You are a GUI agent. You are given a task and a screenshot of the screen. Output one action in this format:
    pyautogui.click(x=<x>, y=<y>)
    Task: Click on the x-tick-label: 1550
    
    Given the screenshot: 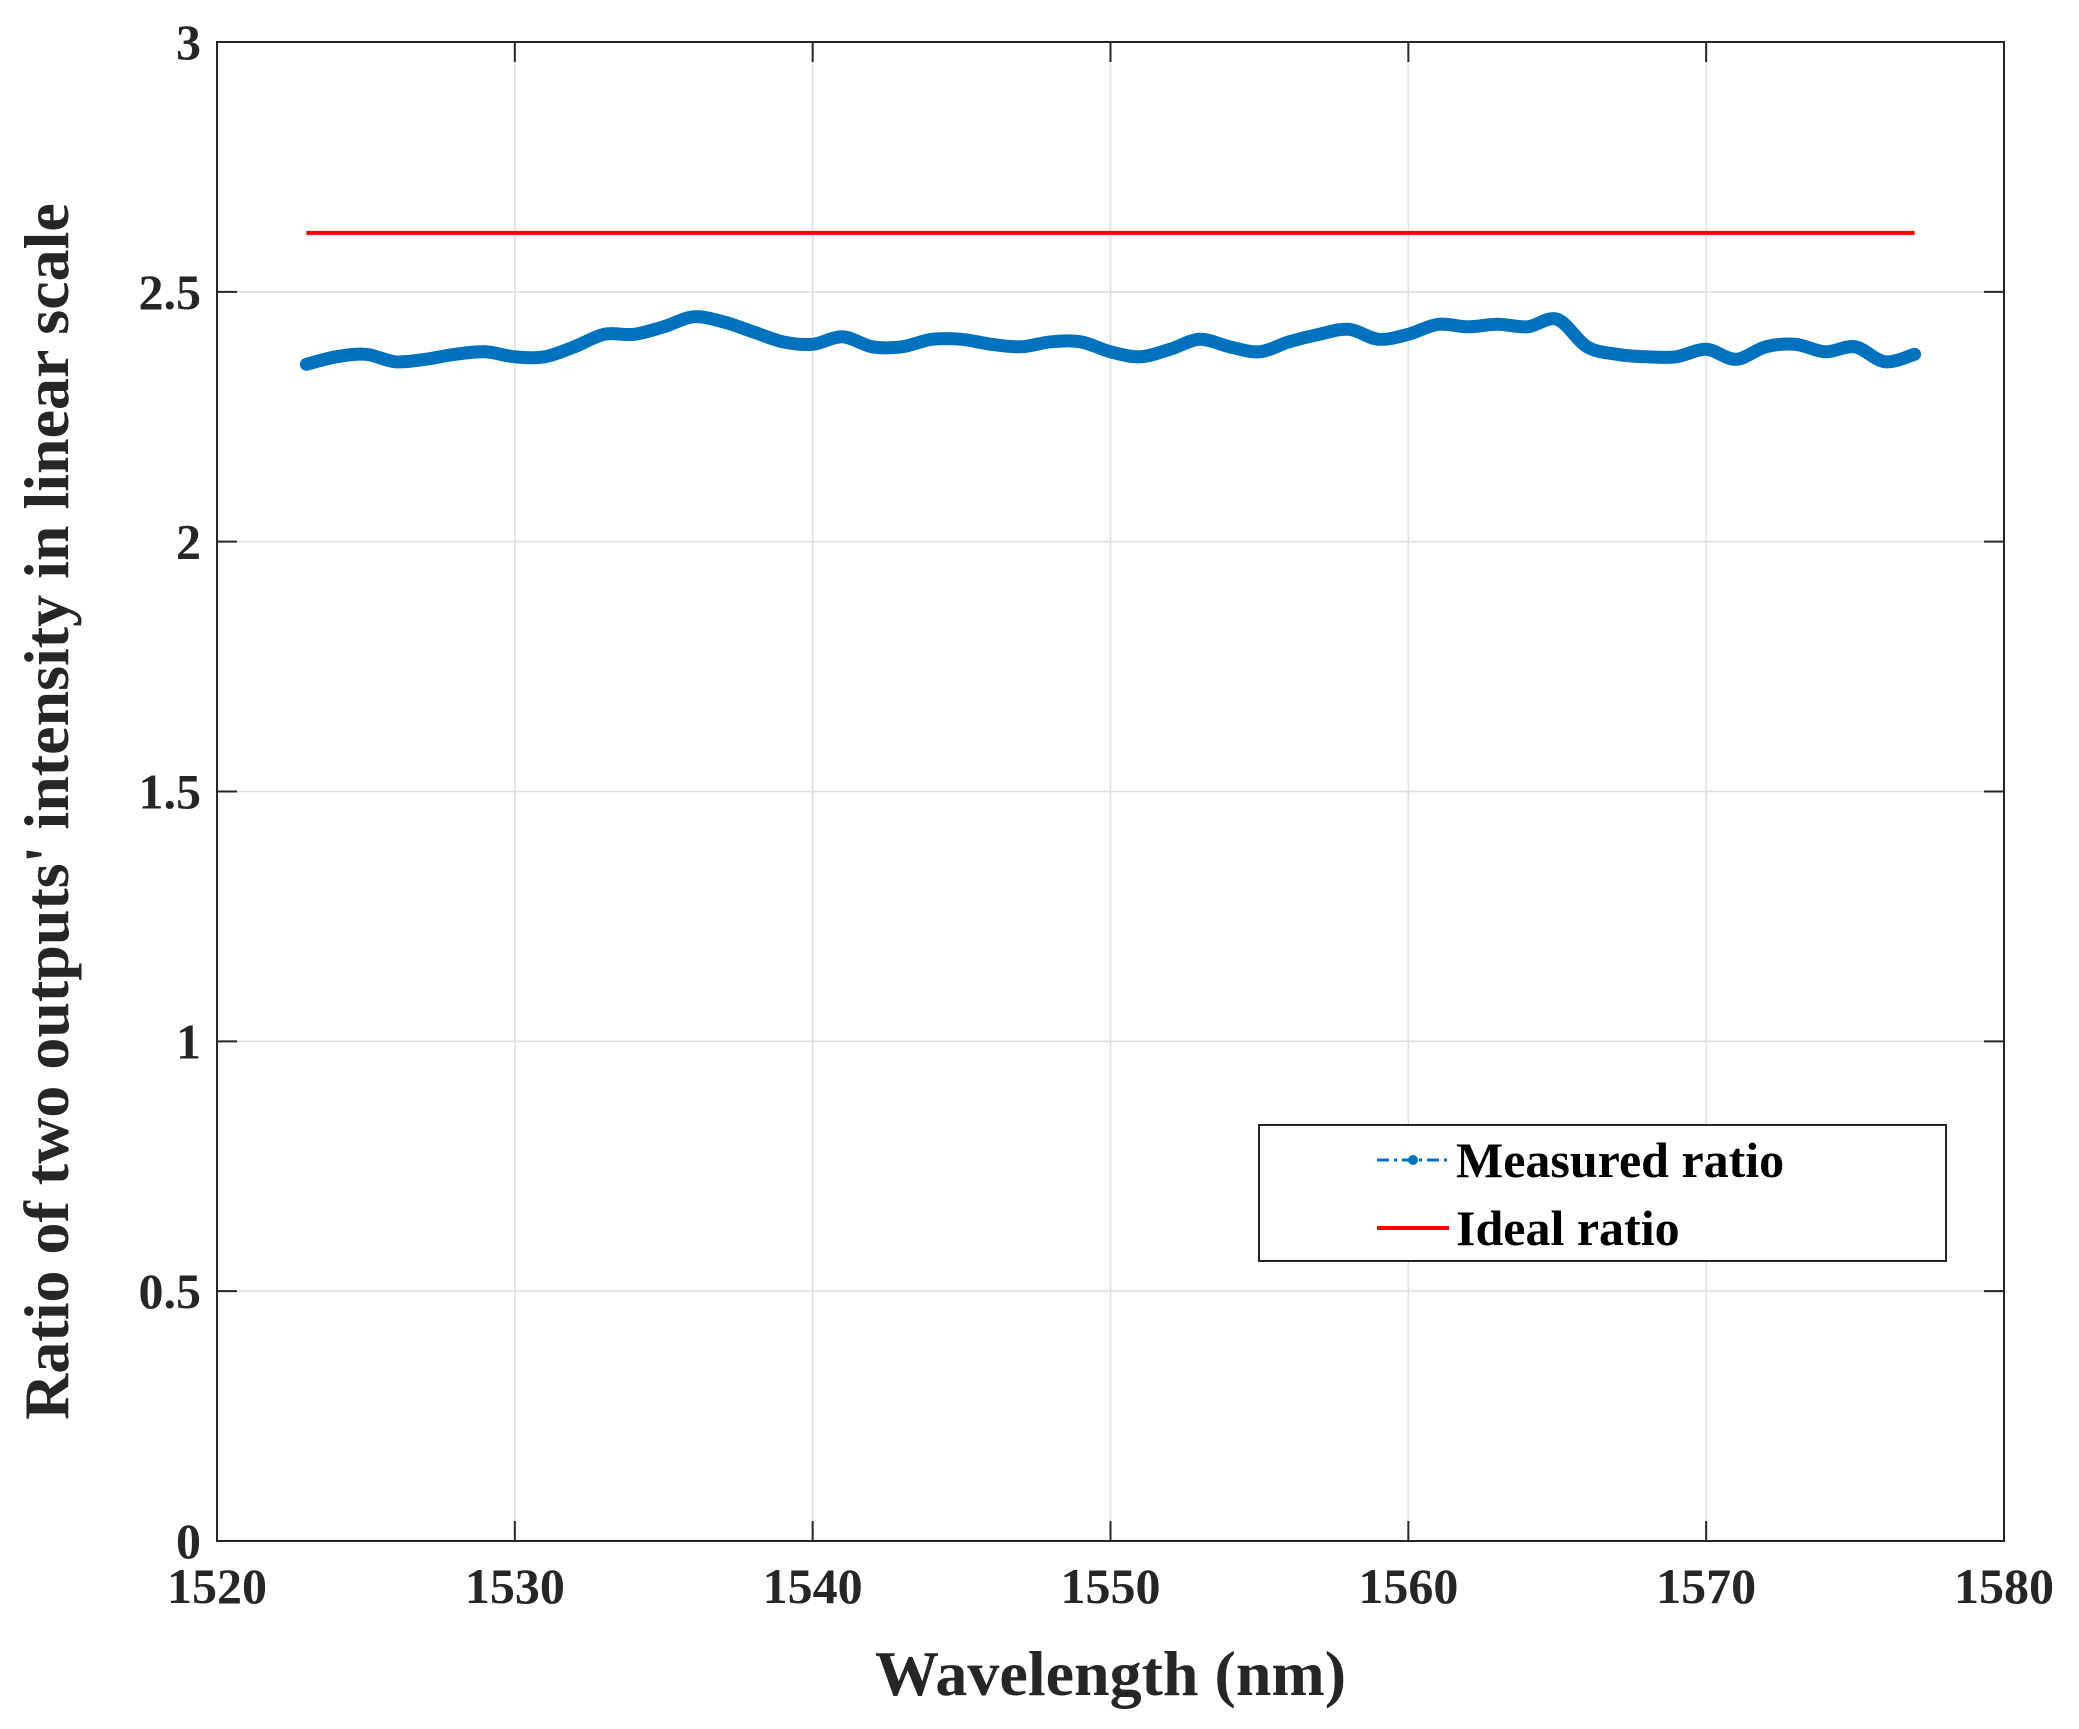 What is the action you would take?
    pyautogui.click(x=1111, y=1586)
    